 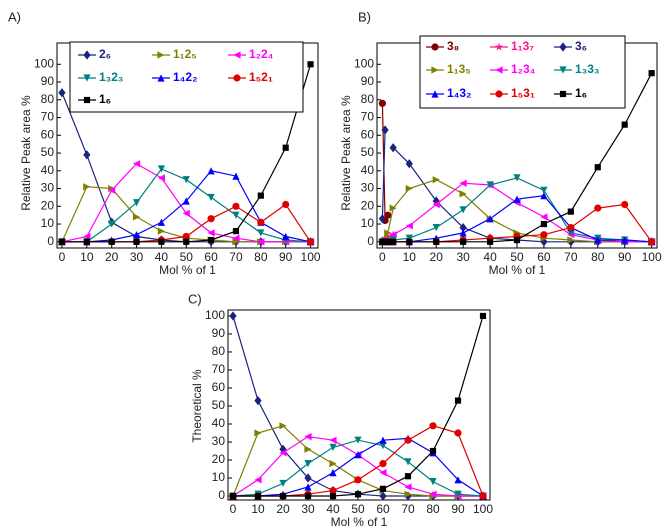 I want to click on panel-label: C), so click(x=195, y=298).